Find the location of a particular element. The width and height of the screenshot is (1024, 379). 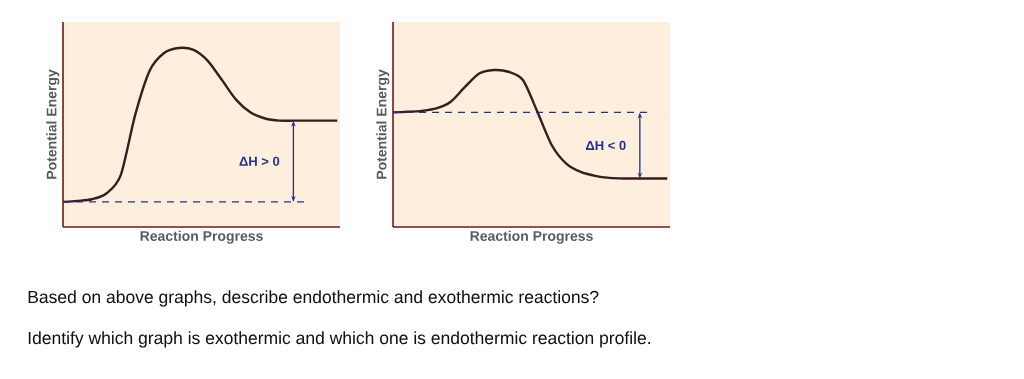

text: Identify which graph is exothermic and which one is endothermic reaction profile. is located at coordinates (339, 339).